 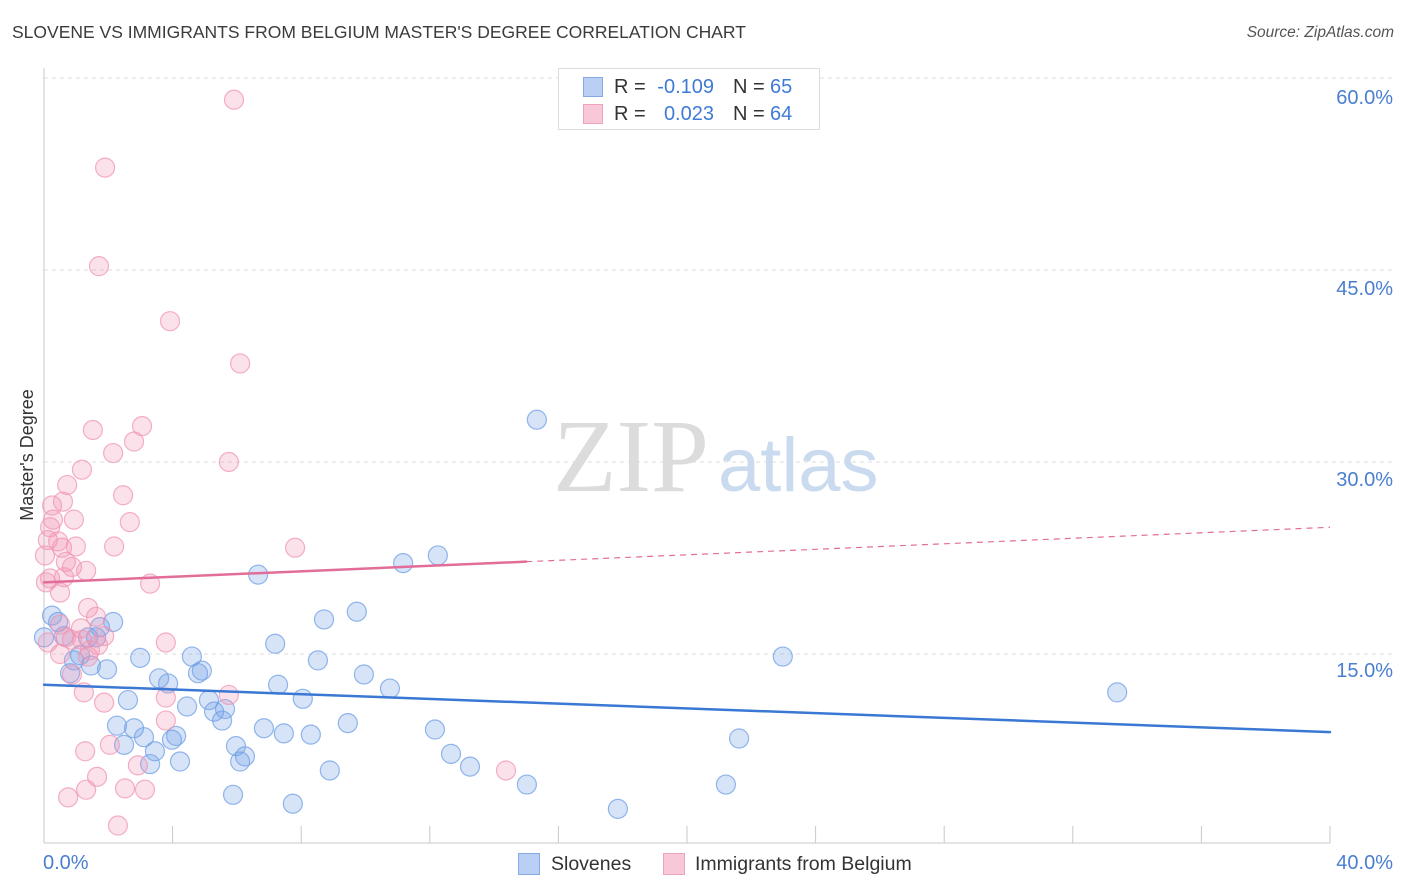 I want to click on x-tick-label: 40.0%, so click(x=1364, y=863).